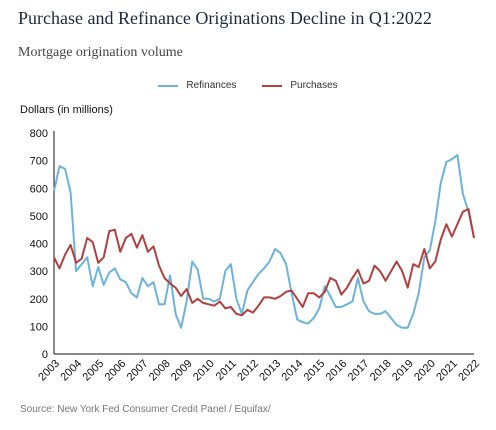 This screenshot has height=430, width=496. What do you see at coordinates (248, 371) in the screenshot?
I see `x-tick-label: 2012` at bounding box center [248, 371].